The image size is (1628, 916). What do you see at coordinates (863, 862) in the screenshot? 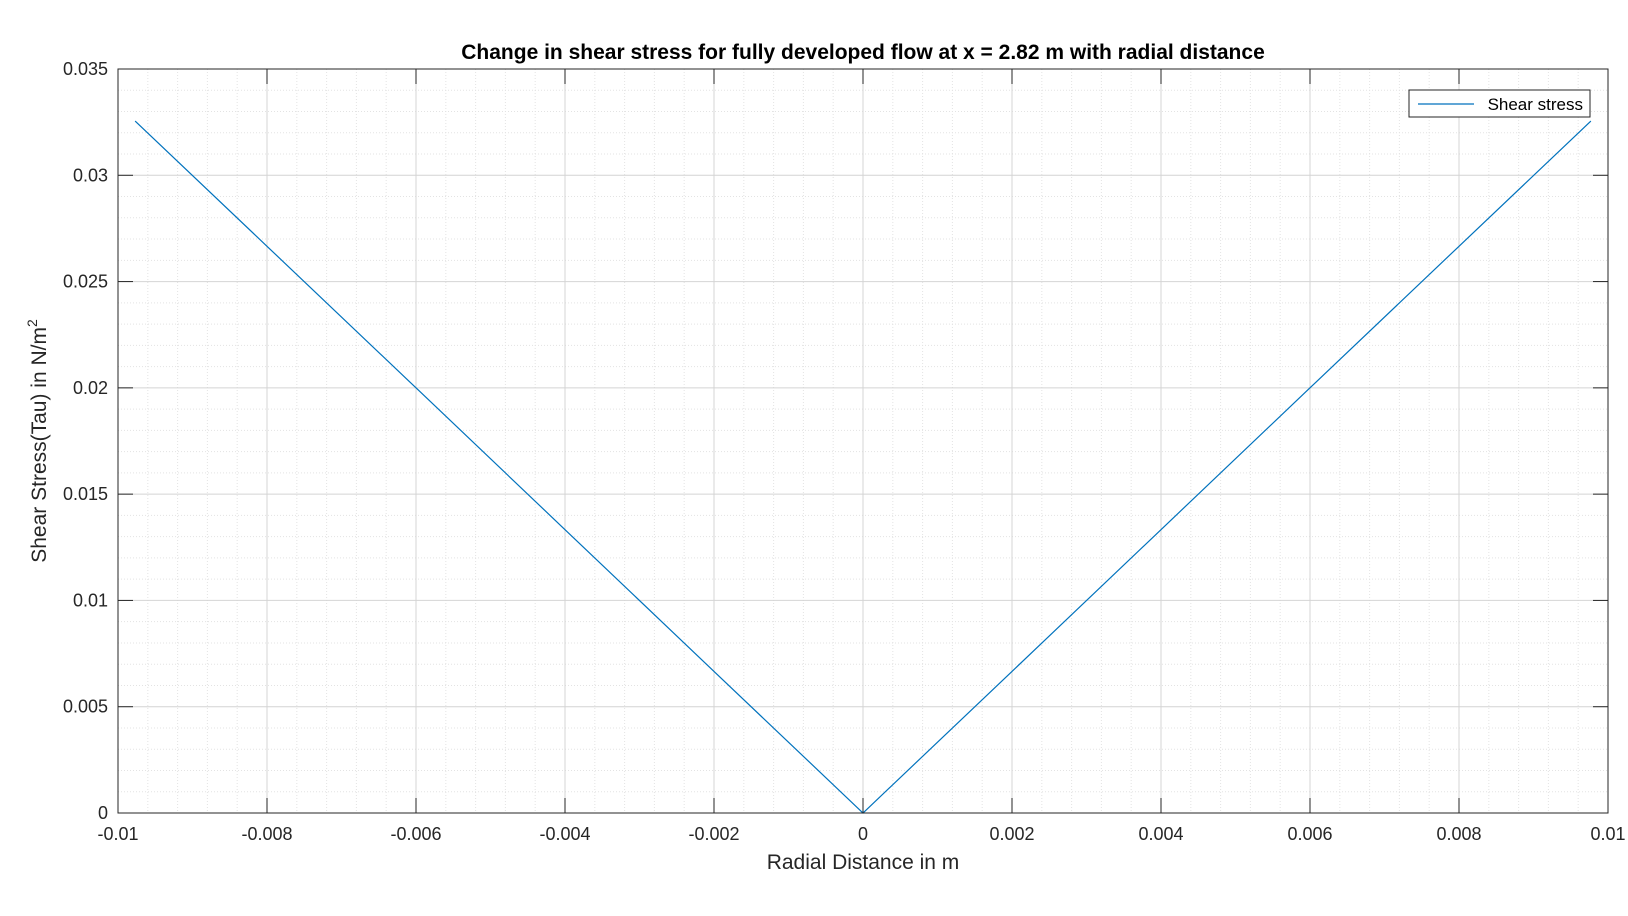
I see `x-axis-label: Radial Distance in m` at bounding box center [863, 862].